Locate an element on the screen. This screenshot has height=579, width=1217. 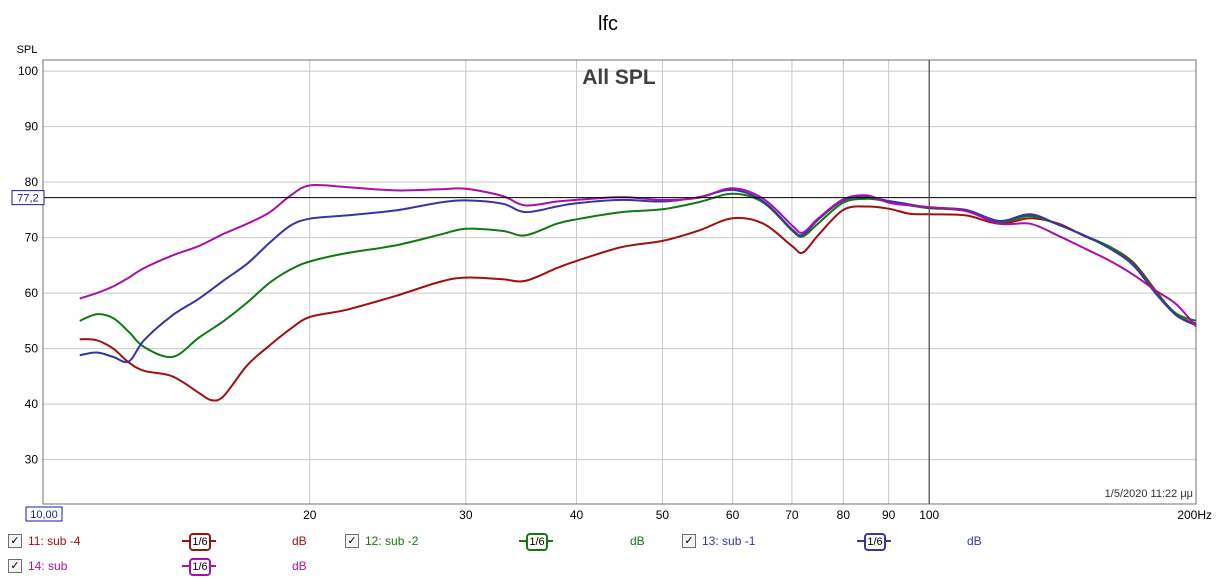
x-tick-label: 20 is located at coordinates (310, 515).